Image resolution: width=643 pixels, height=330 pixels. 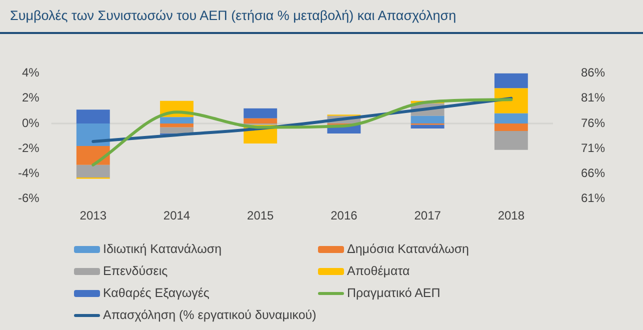 I want to click on legend-label: Ιδιωτική Κατανάλωση, so click(x=162, y=249).